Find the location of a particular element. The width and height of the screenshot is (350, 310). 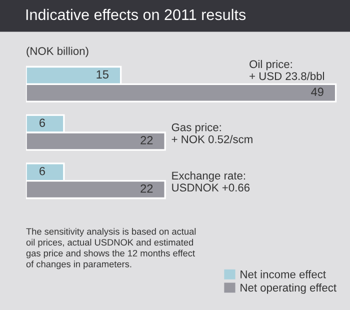

legend-label: Net income effect is located at coordinates (283, 274).